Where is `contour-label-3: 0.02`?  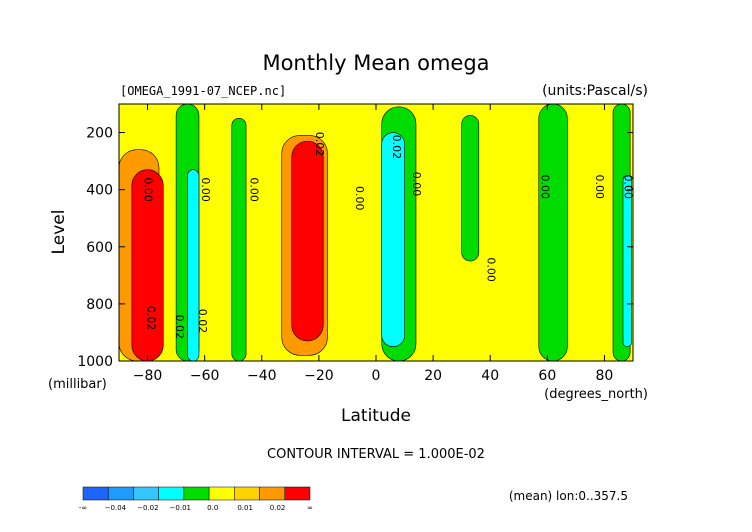 contour-label-3: 0.02 is located at coordinates (319, 144).